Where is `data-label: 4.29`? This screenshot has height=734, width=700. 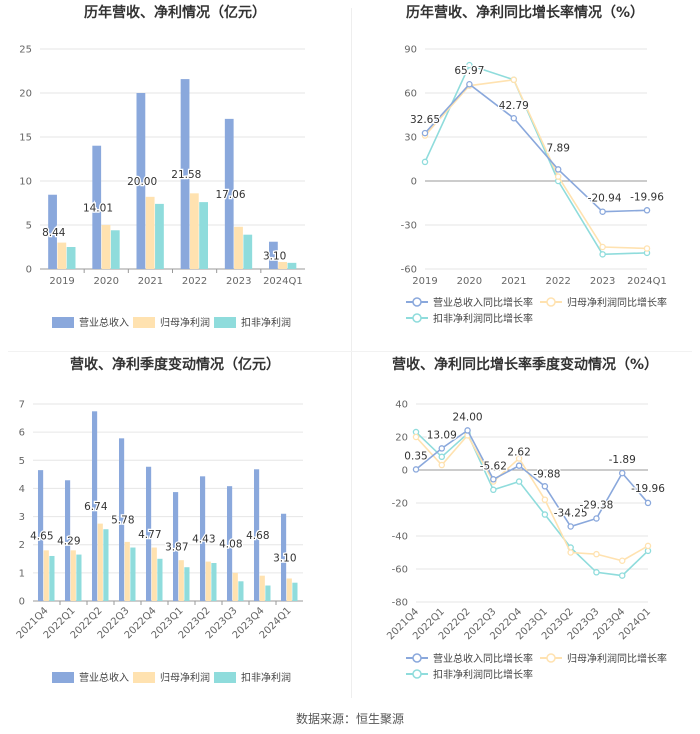 data-label: 4.29 is located at coordinates (68, 542).